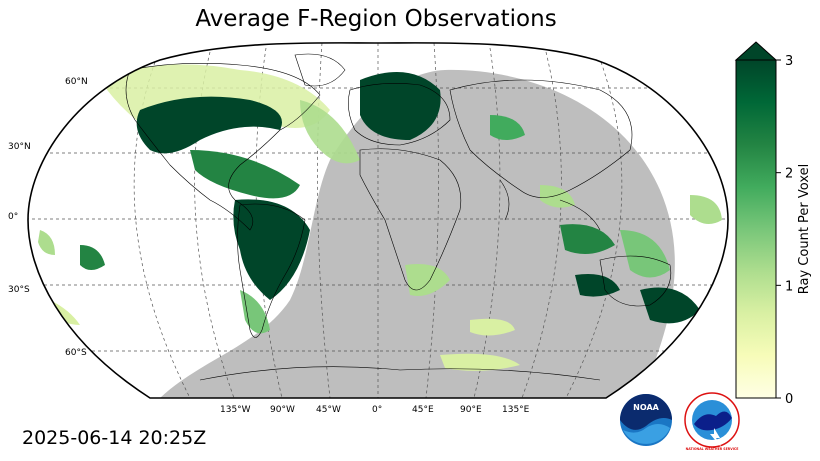  Describe the element at coordinates (646, 407) in the screenshot. I see `noaa-logo-text: NOAA` at that location.